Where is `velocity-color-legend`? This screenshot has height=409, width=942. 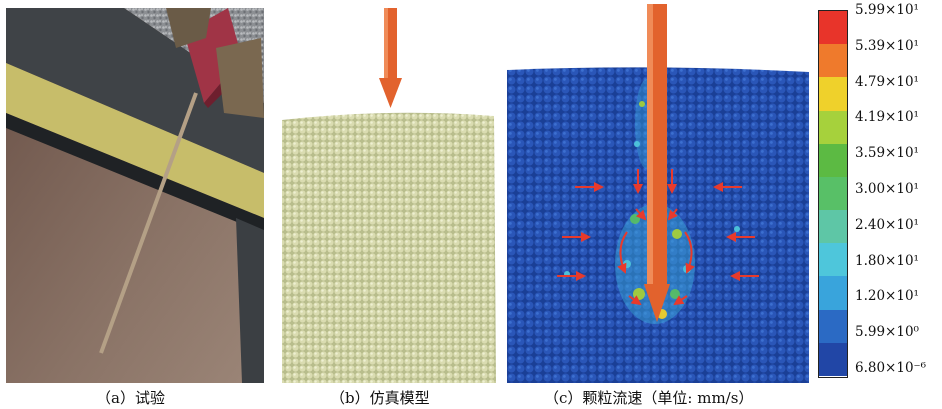 velocity-color-legend is located at coordinates (833, 194).